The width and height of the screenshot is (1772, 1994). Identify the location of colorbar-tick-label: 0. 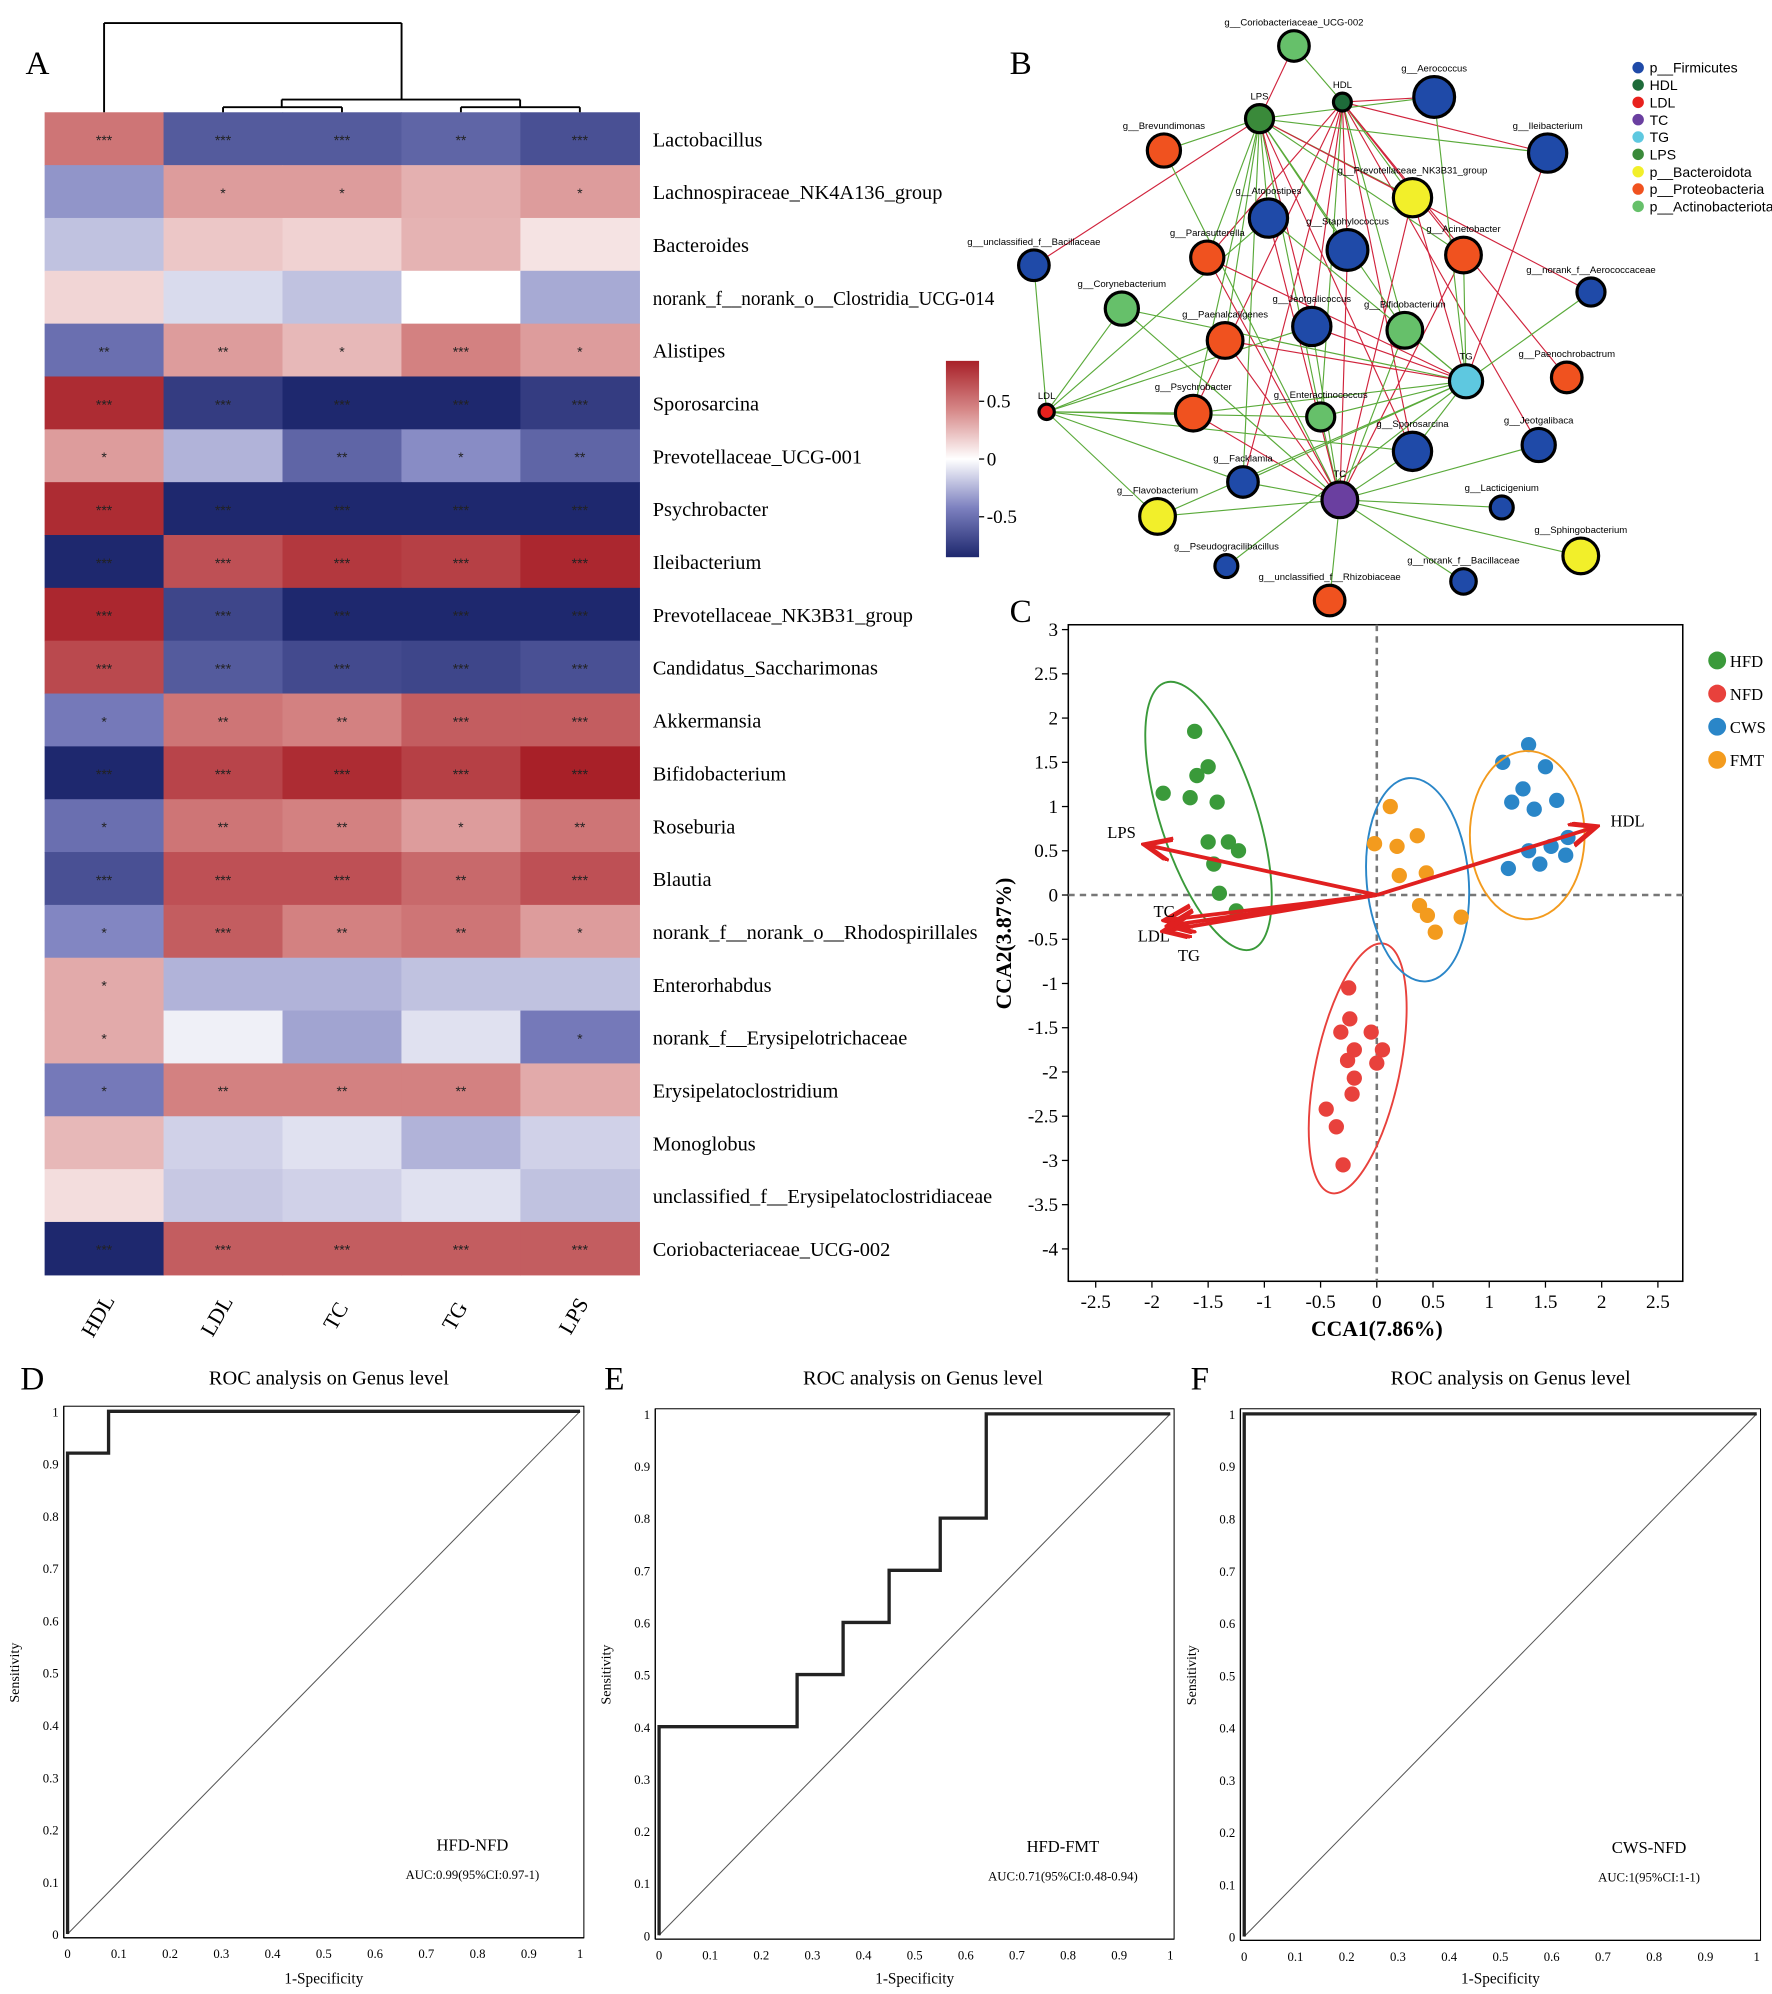
(992, 459).